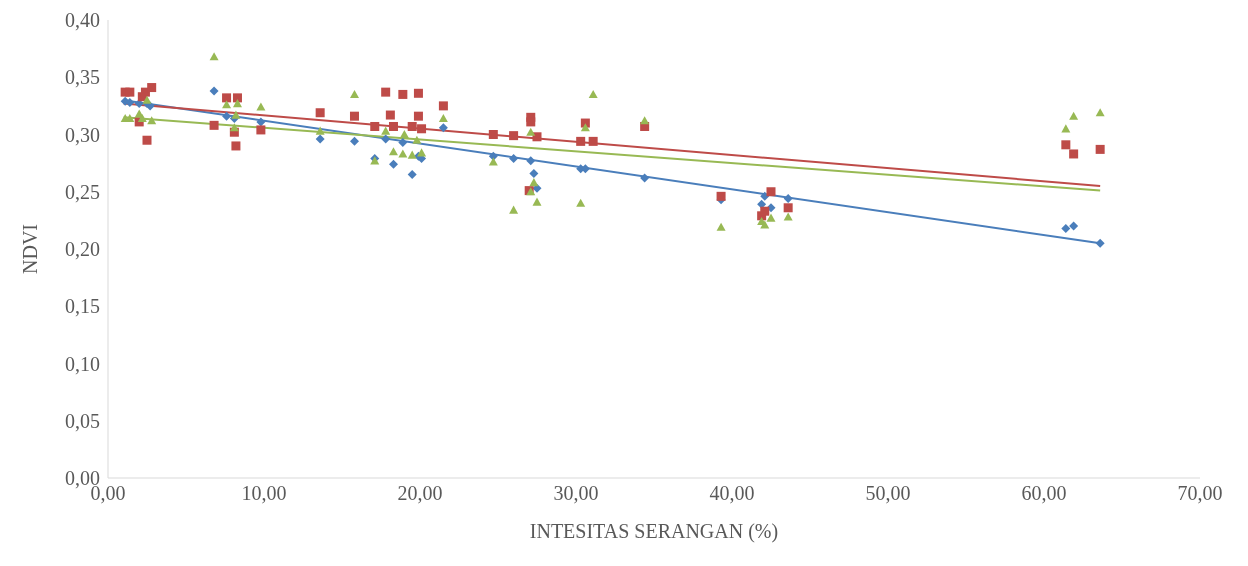  I want to click on x-tick-label: 60,00, so click(1044, 493).